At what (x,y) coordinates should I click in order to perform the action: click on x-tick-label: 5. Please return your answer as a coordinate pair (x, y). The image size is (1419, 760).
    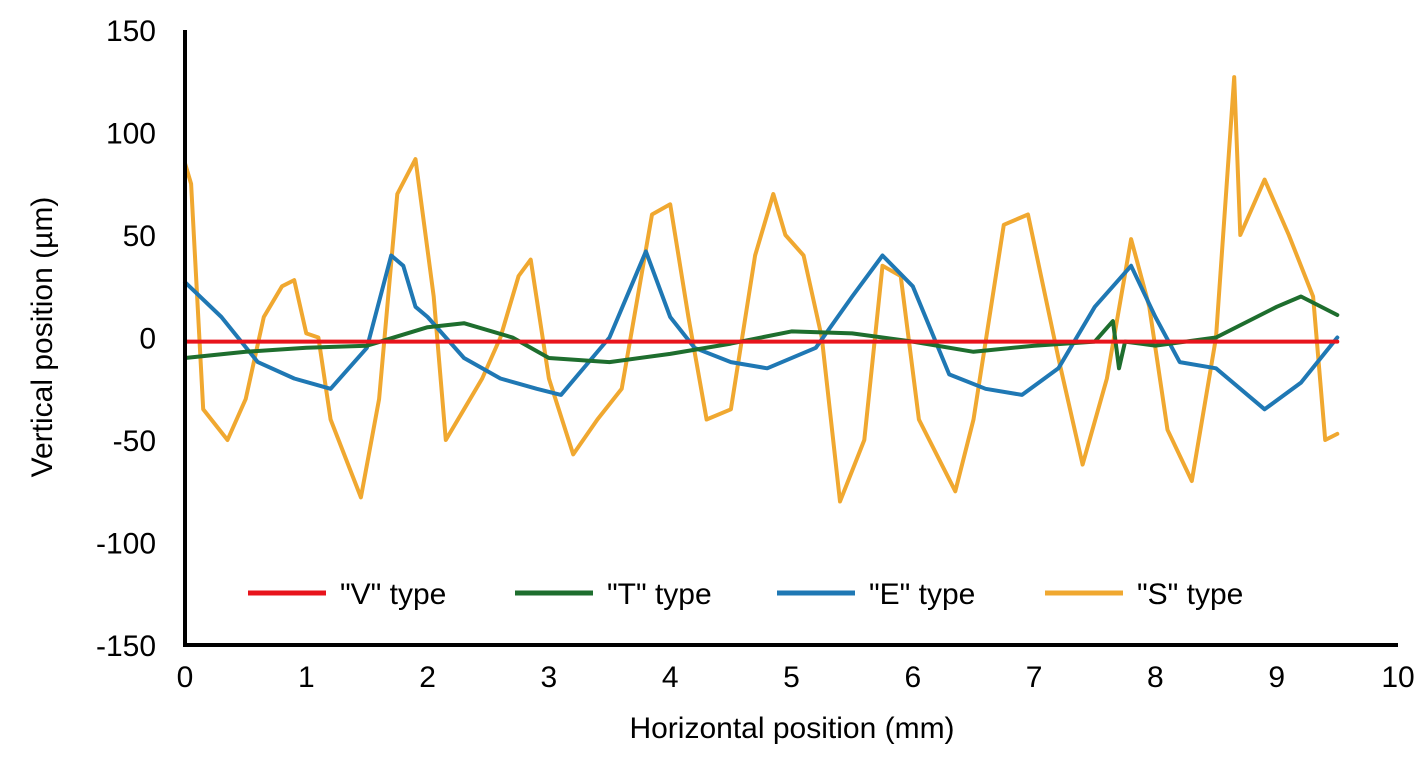
    Looking at the image, I should click on (791, 677).